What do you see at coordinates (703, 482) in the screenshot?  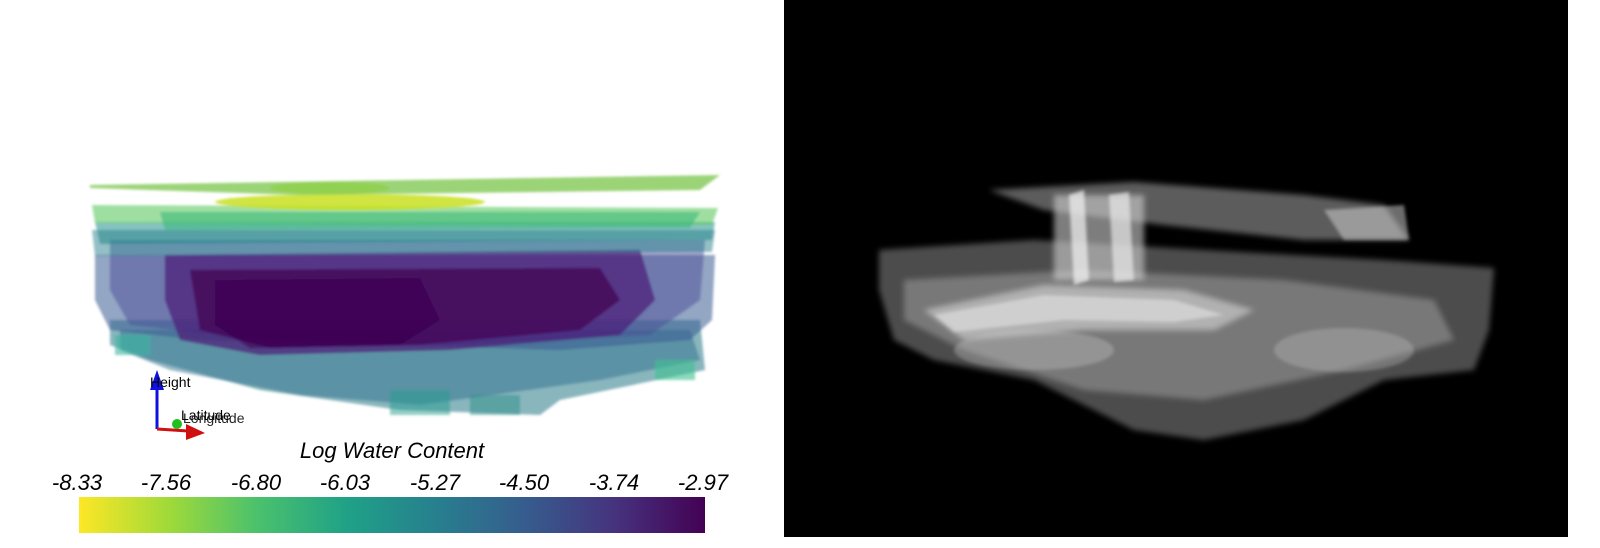 I see `colorbar-tick-label: -2.97` at bounding box center [703, 482].